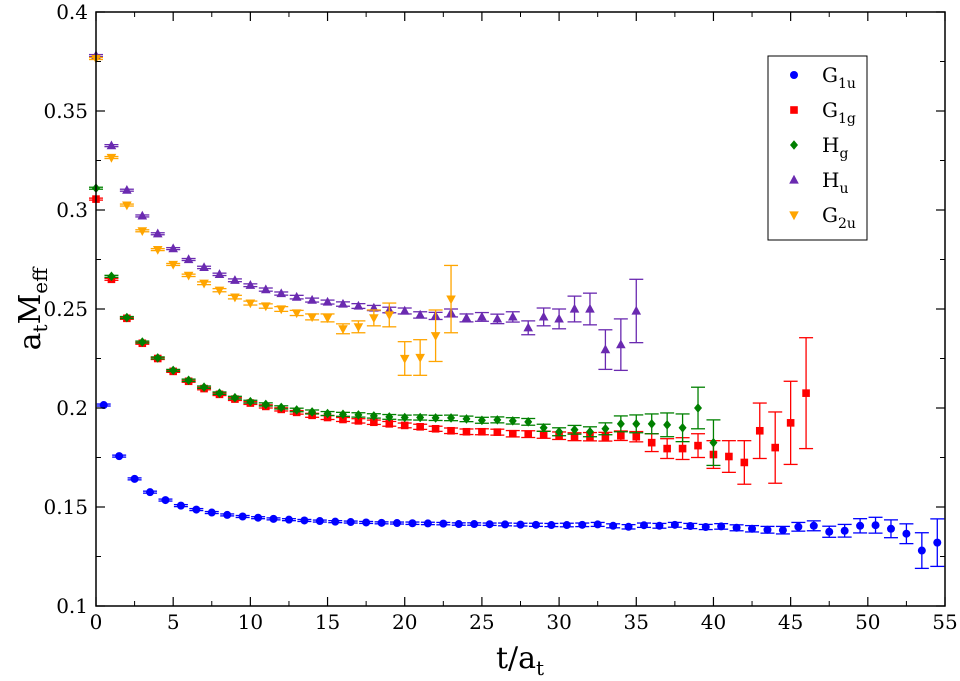 This screenshot has height=681, width=960. I want to click on legend-label-G2u: G2u, so click(839, 217).